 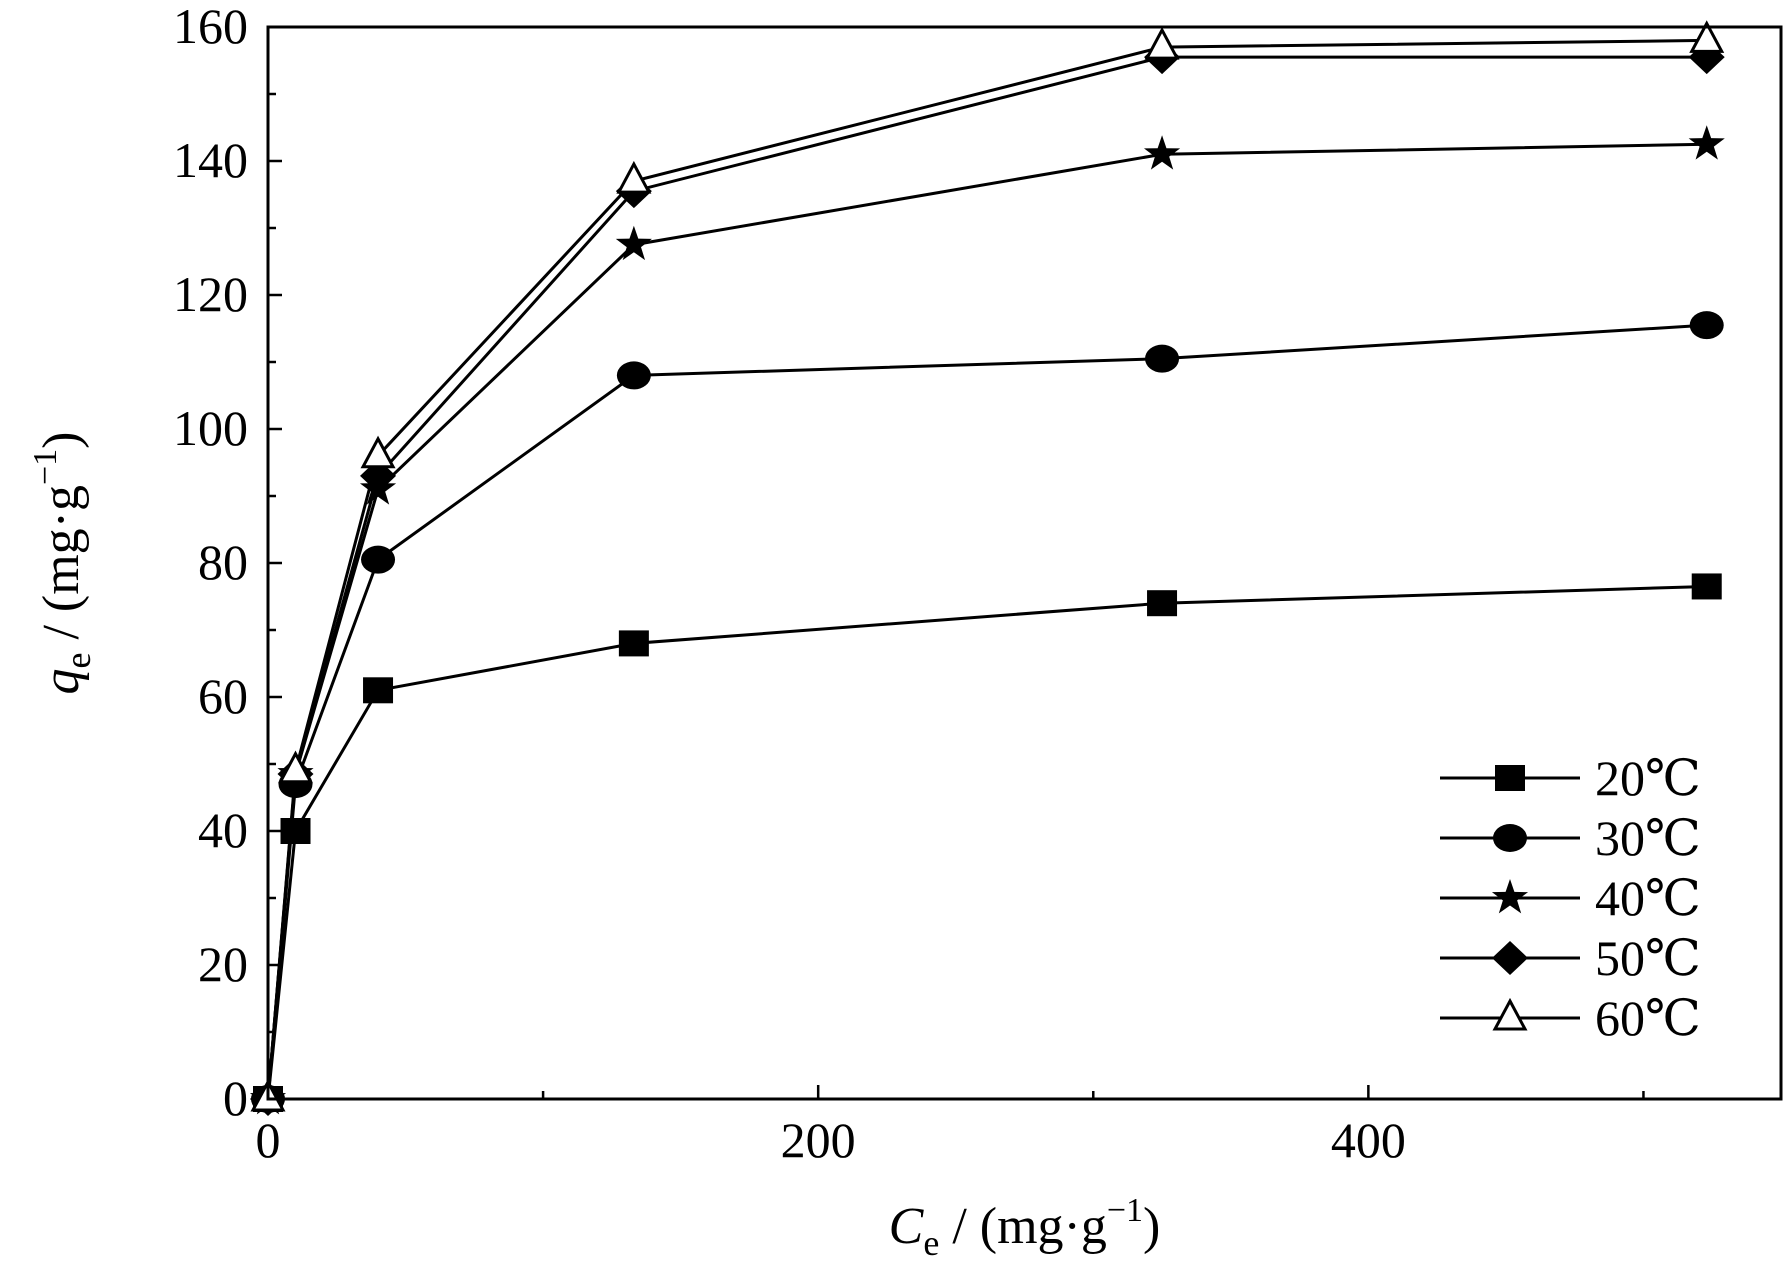 What do you see at coordinates (1648, 778) in the screenshot?
I see `legend-label: 20℃` at bounding box center [1648, 778].